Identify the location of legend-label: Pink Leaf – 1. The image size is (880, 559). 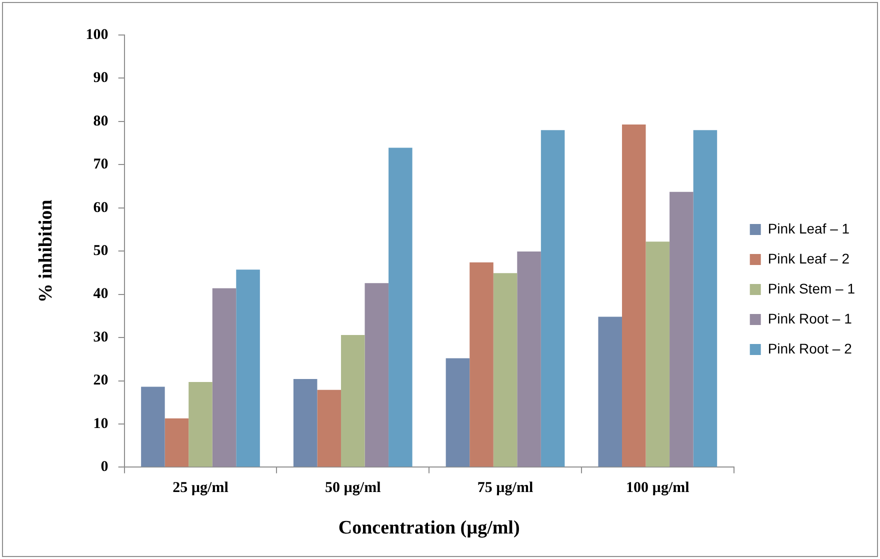
(809, 228).